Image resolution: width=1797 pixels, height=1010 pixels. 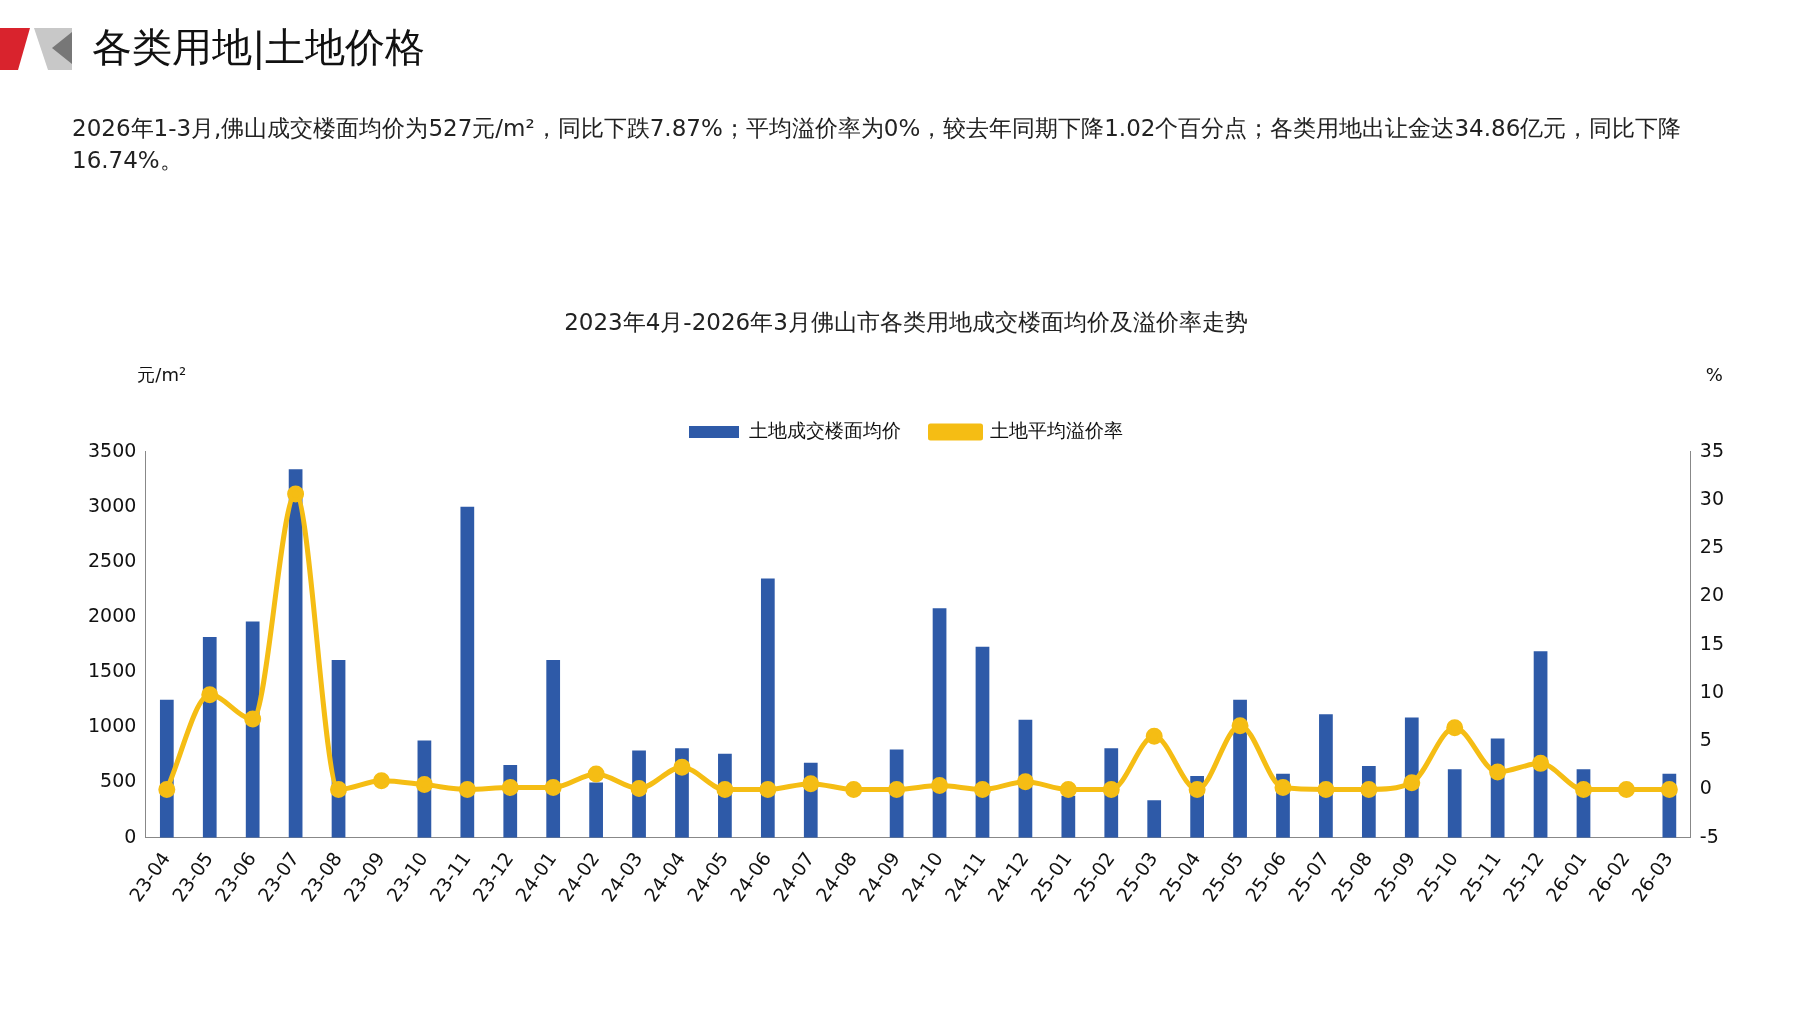 I want to click on text: 各类用地|土地价格, so click(x=259, y=47).